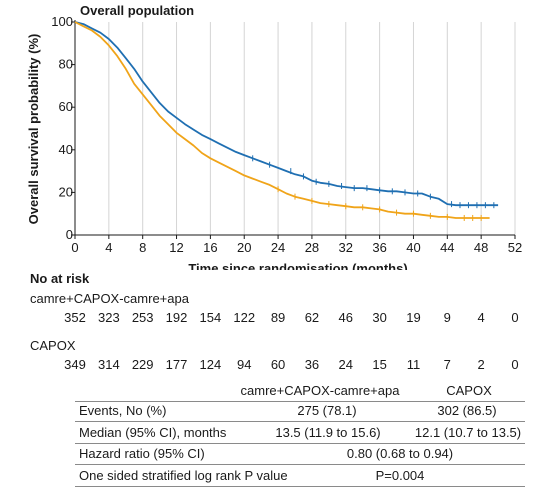  I want to click on risk-count: 352, so click(75, 317).